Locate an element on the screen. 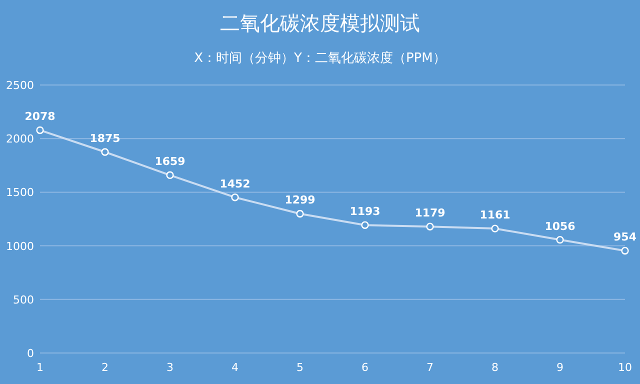 Image resolution: width=640 pixels, height=384 pixels. x-tick-label: 7 is located at coordinates (430, 367).